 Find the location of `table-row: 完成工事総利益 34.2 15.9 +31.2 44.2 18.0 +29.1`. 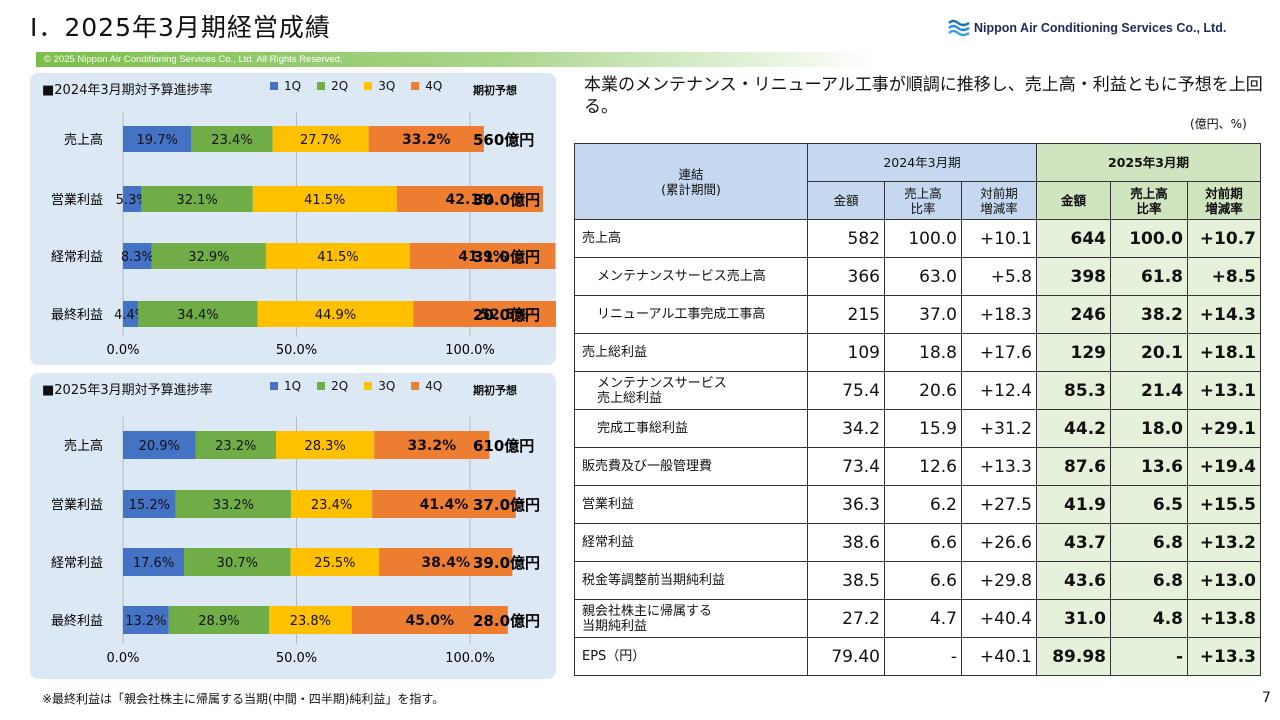

table-row: 完成工事総利益 34.2 15.9 +31.2 44.2 18.0 +29.1 is located at coordinates (917, 428).